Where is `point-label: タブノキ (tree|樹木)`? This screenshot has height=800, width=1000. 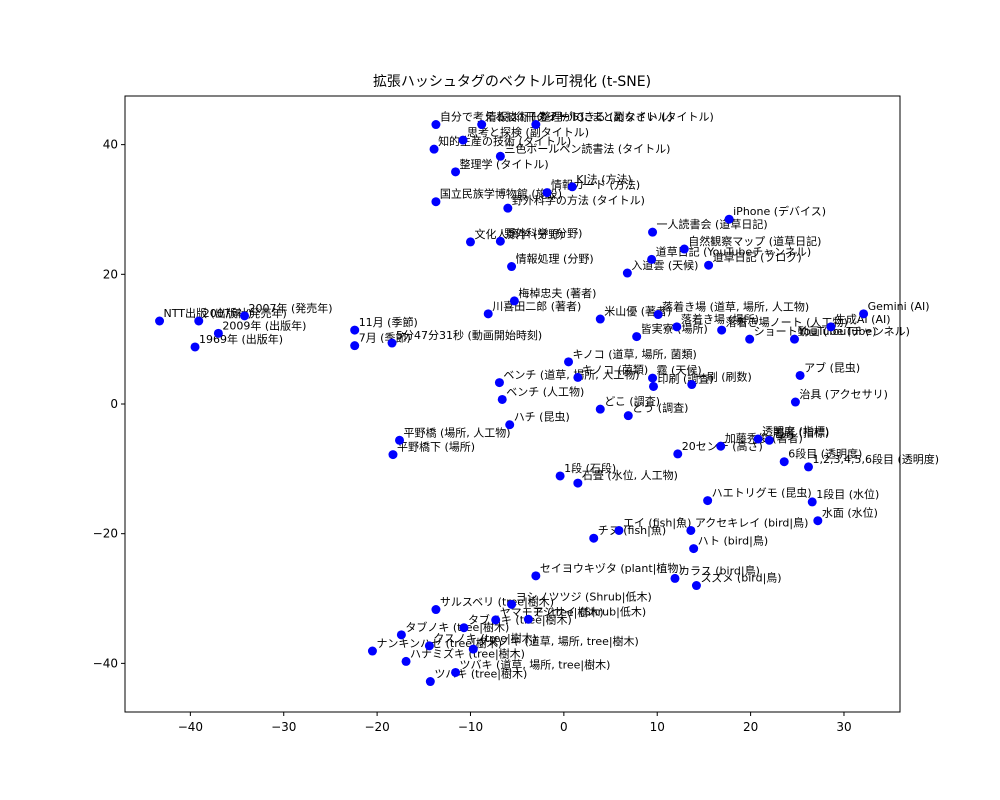 point-label: タブノキ (tree|樹木) is located at coordinates (457, 627).